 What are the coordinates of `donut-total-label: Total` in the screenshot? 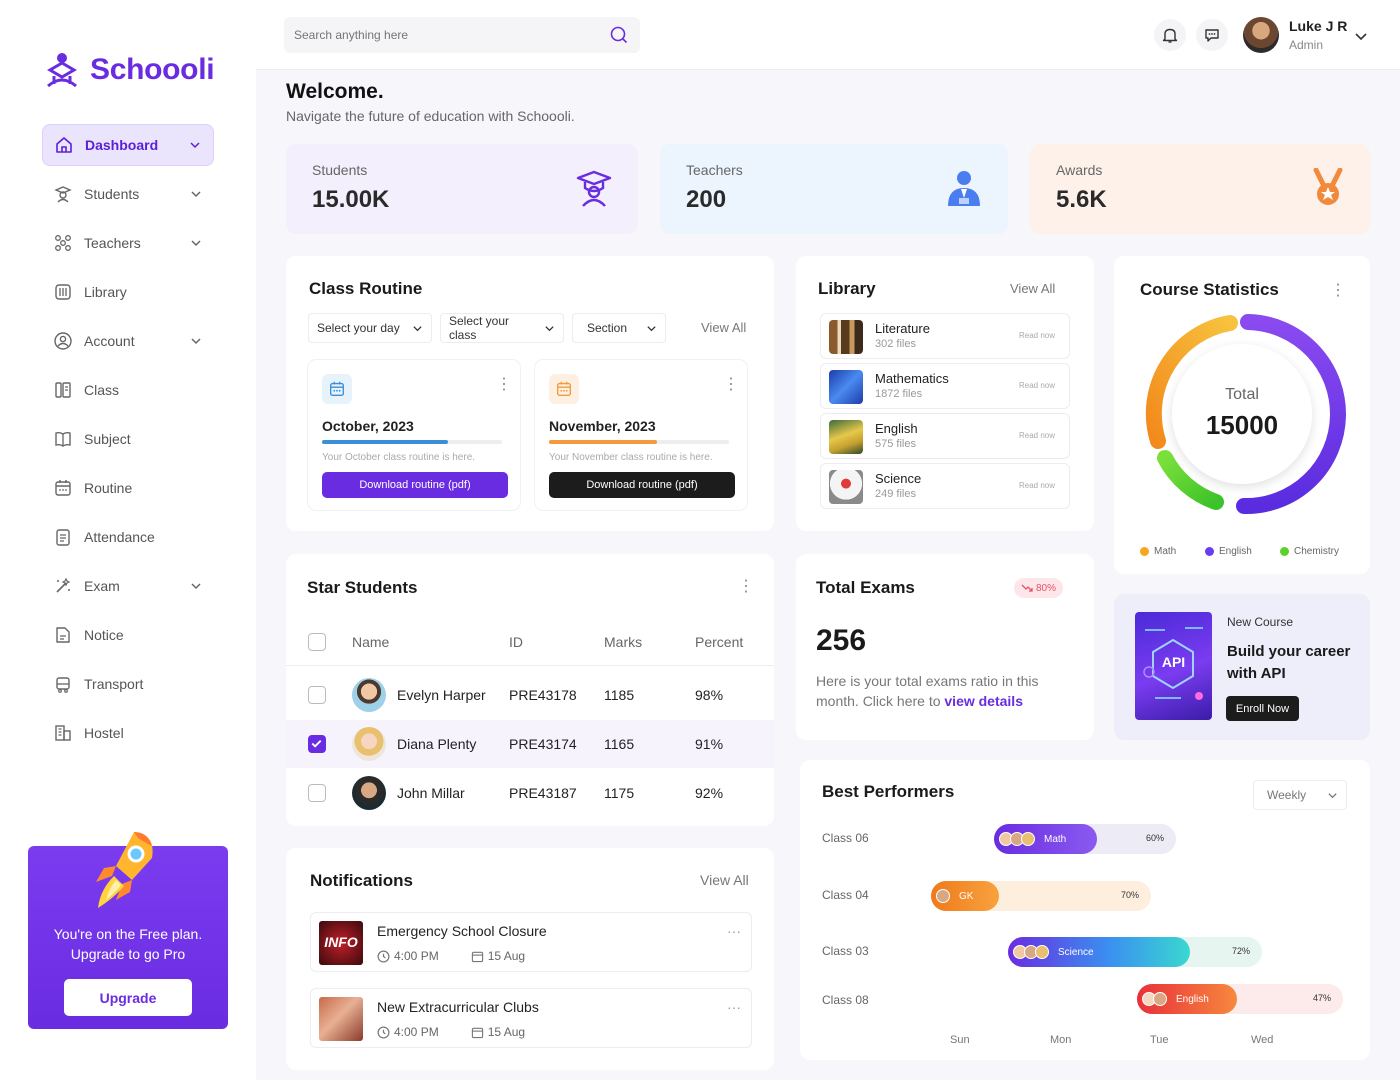 It's located at (1242, 394).